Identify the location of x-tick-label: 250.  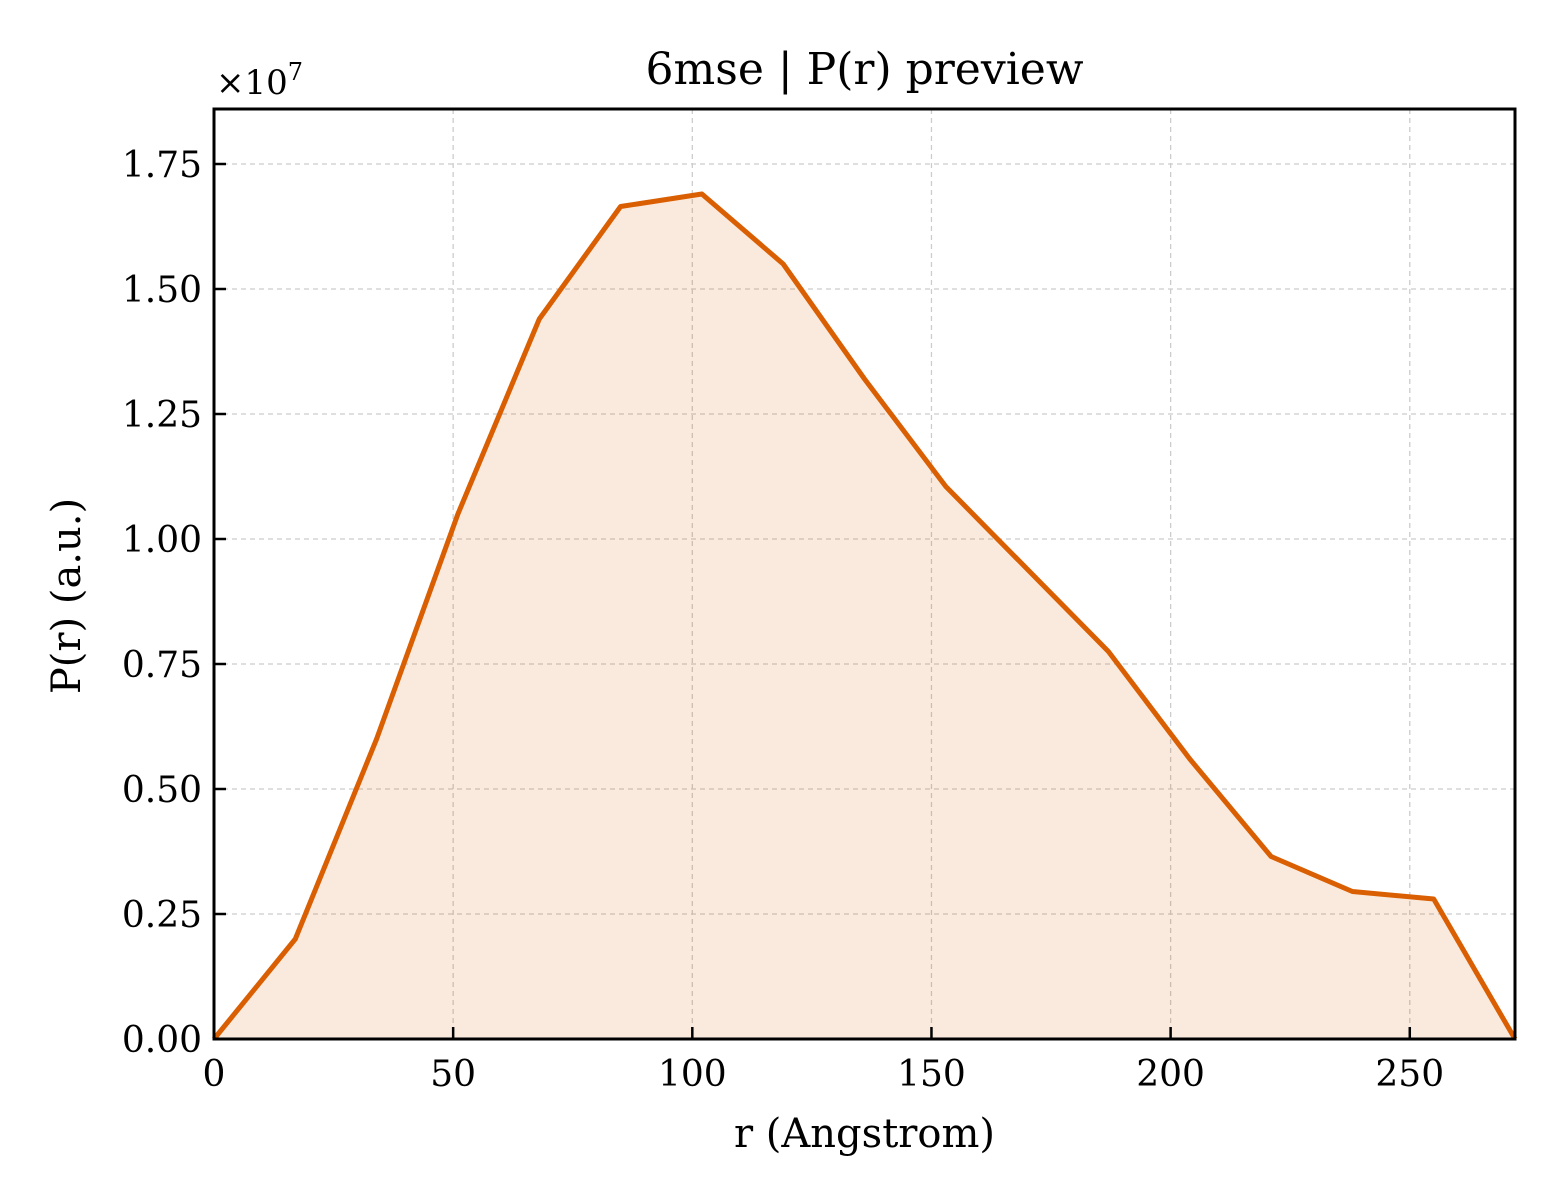
(1409, 1074).